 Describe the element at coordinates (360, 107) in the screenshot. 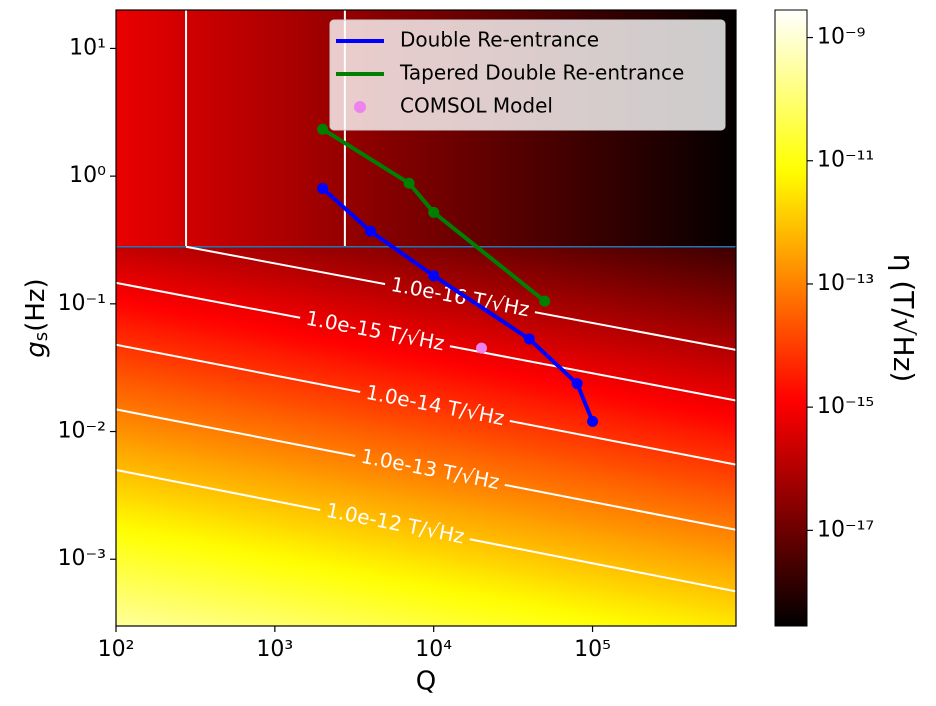

I see `legend-swatch` at that location.